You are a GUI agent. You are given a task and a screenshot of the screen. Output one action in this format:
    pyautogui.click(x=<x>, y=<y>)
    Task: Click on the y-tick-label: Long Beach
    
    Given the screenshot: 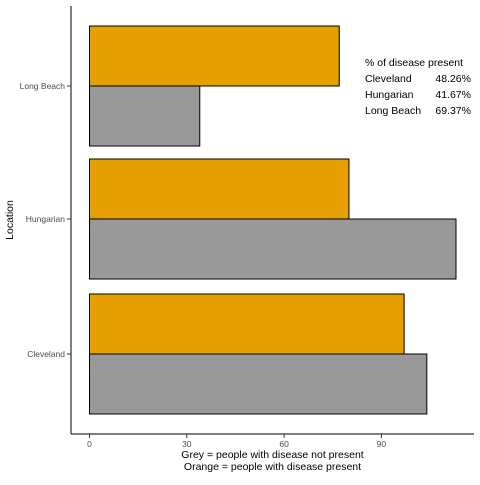 What is the action you would take?
    pyautogui.click(x=43, y=86)
    